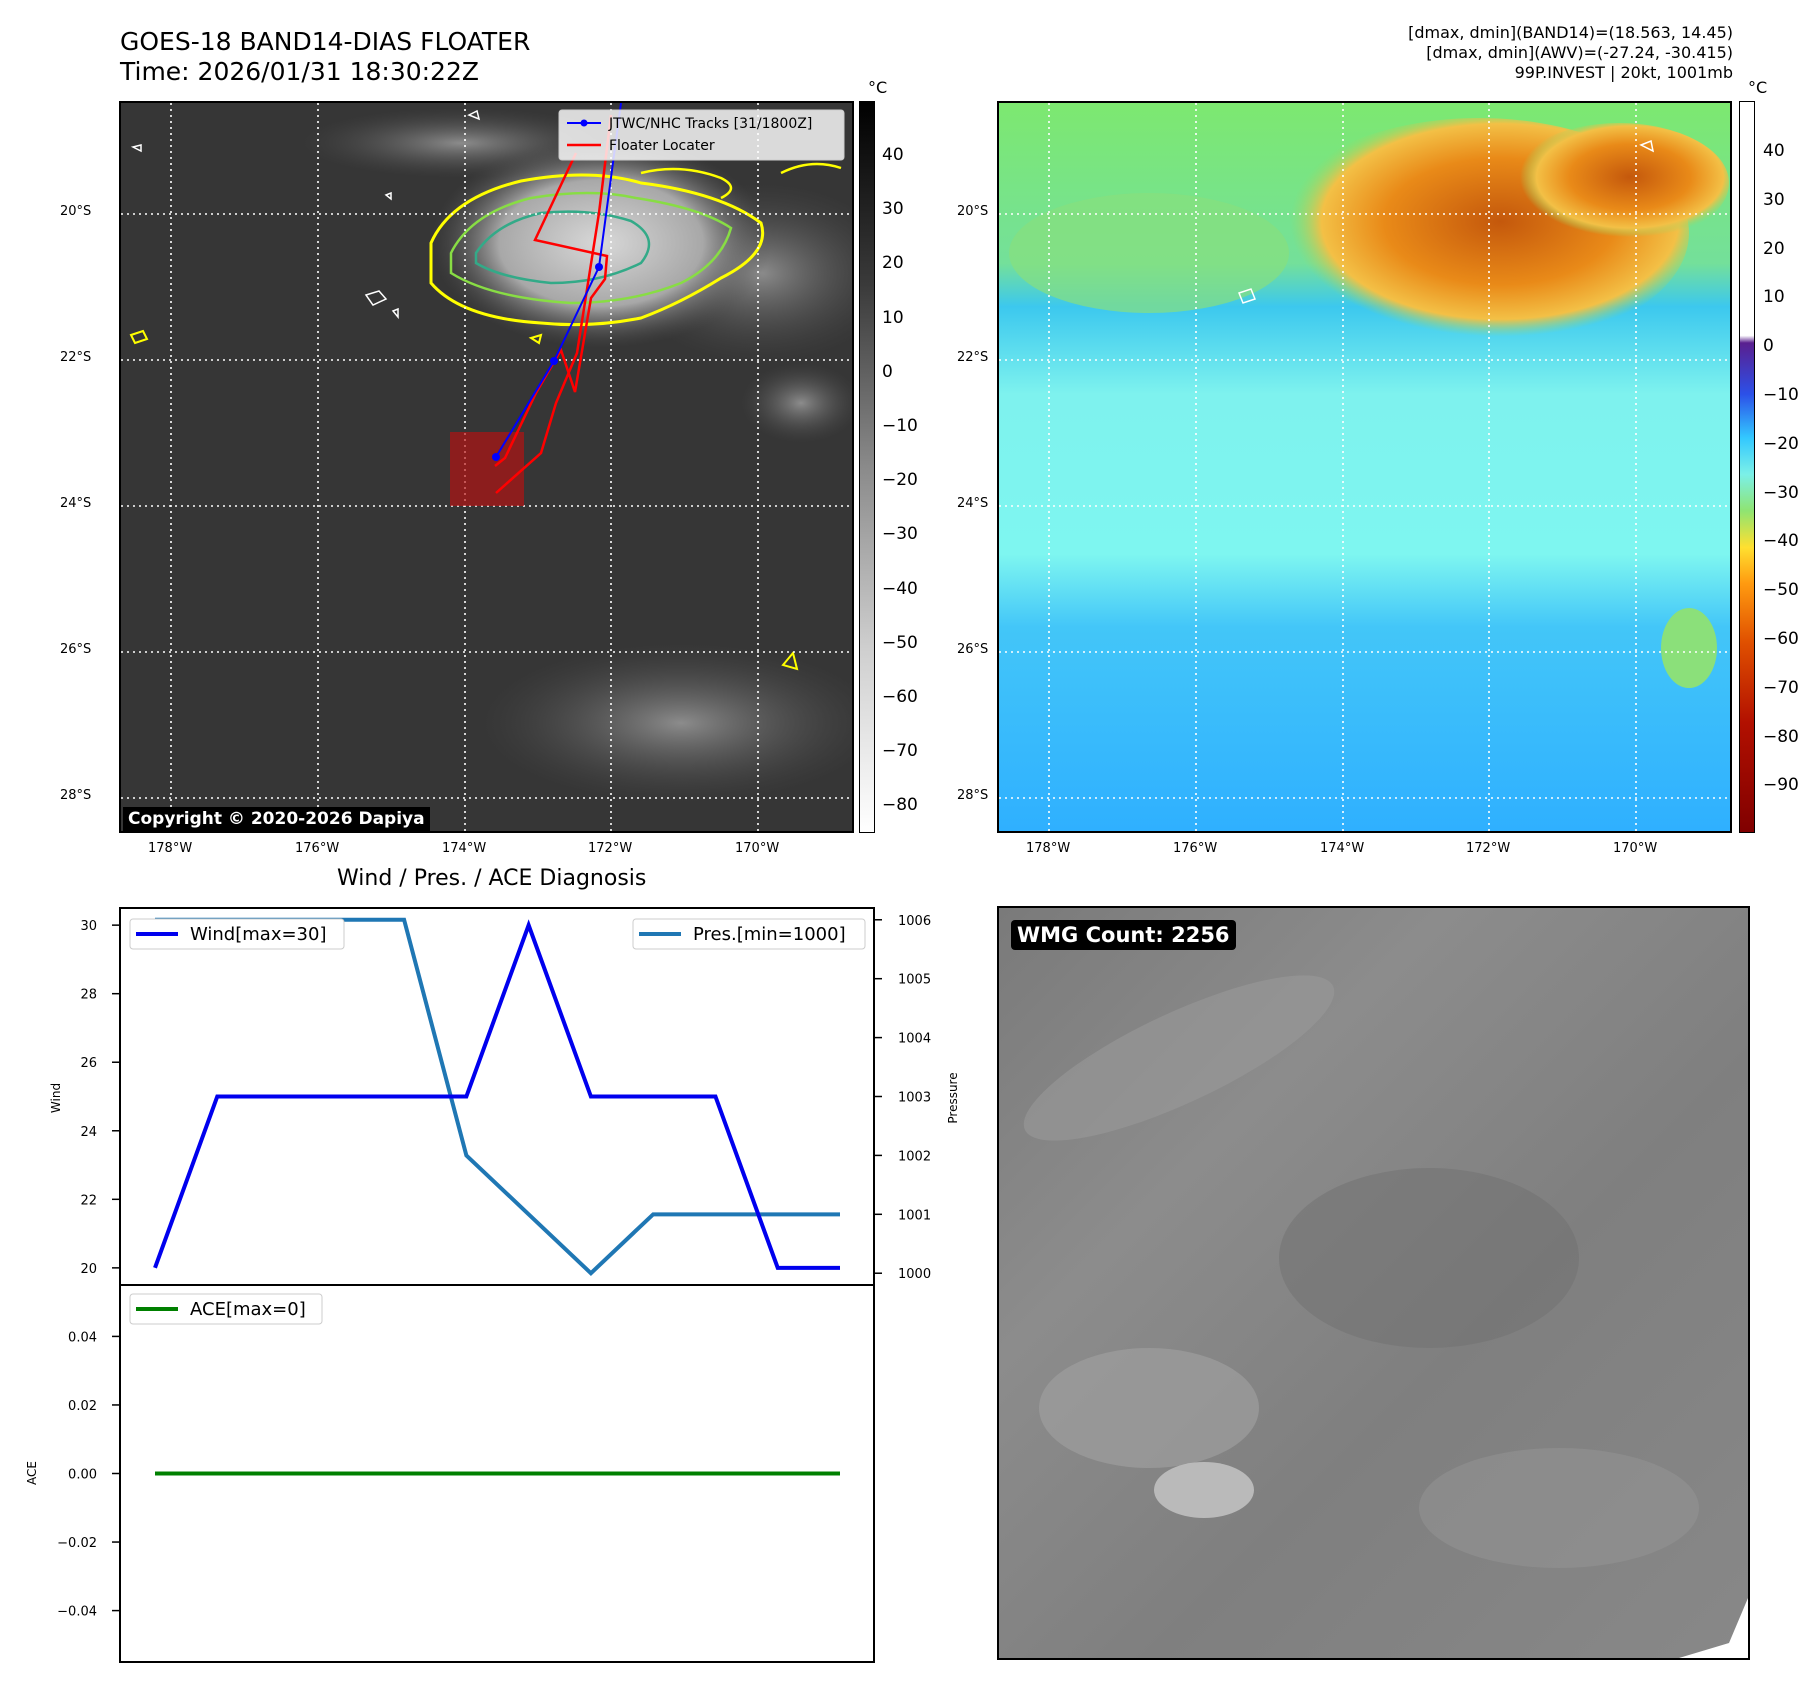 This screenshot has width=1813, height=1690. Describe the element at coordinates (900, 751) in the screenshot. I see `ir-colorbar-tick: −70` at that location.